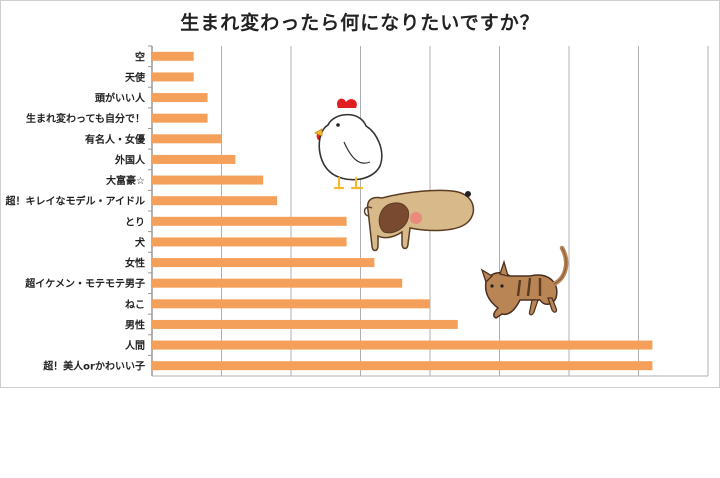 The height and width of the screenshot is (478, 720). What do you see at coordinates (115, 139) in the screenshot?
I see `category-label: 有名人・女優` at bounding box center [115, 139].